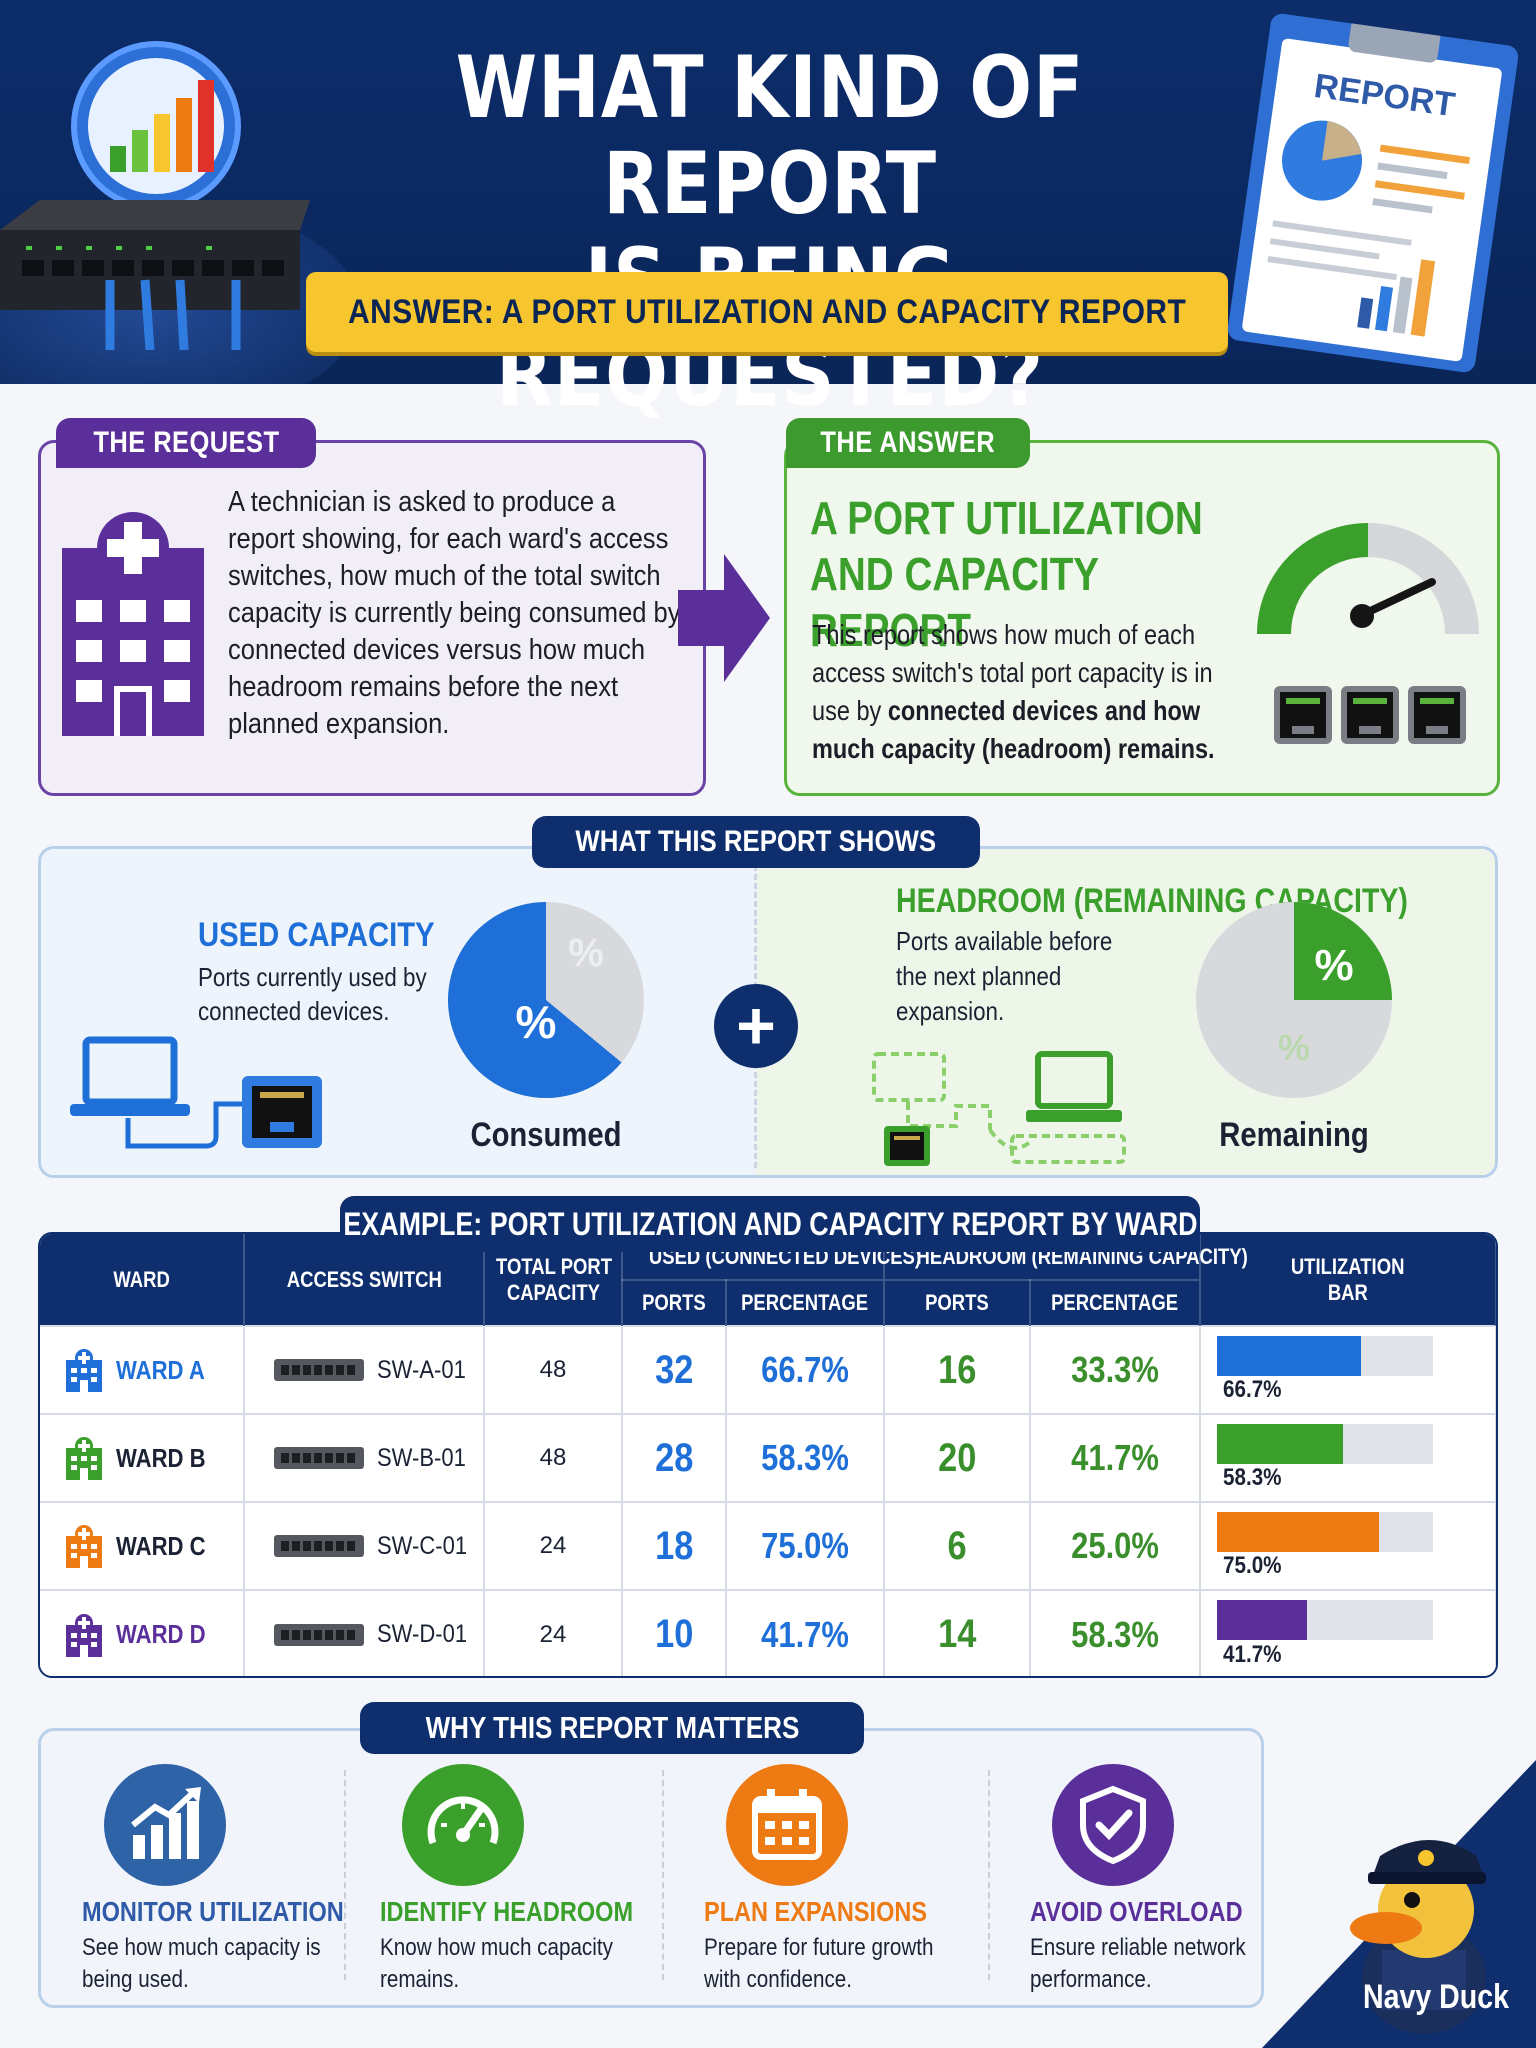 The height and width of the screenshot is (2048, 1536). I want to click on utilization-bar-value: 58.3%, so click(1252, 1478).